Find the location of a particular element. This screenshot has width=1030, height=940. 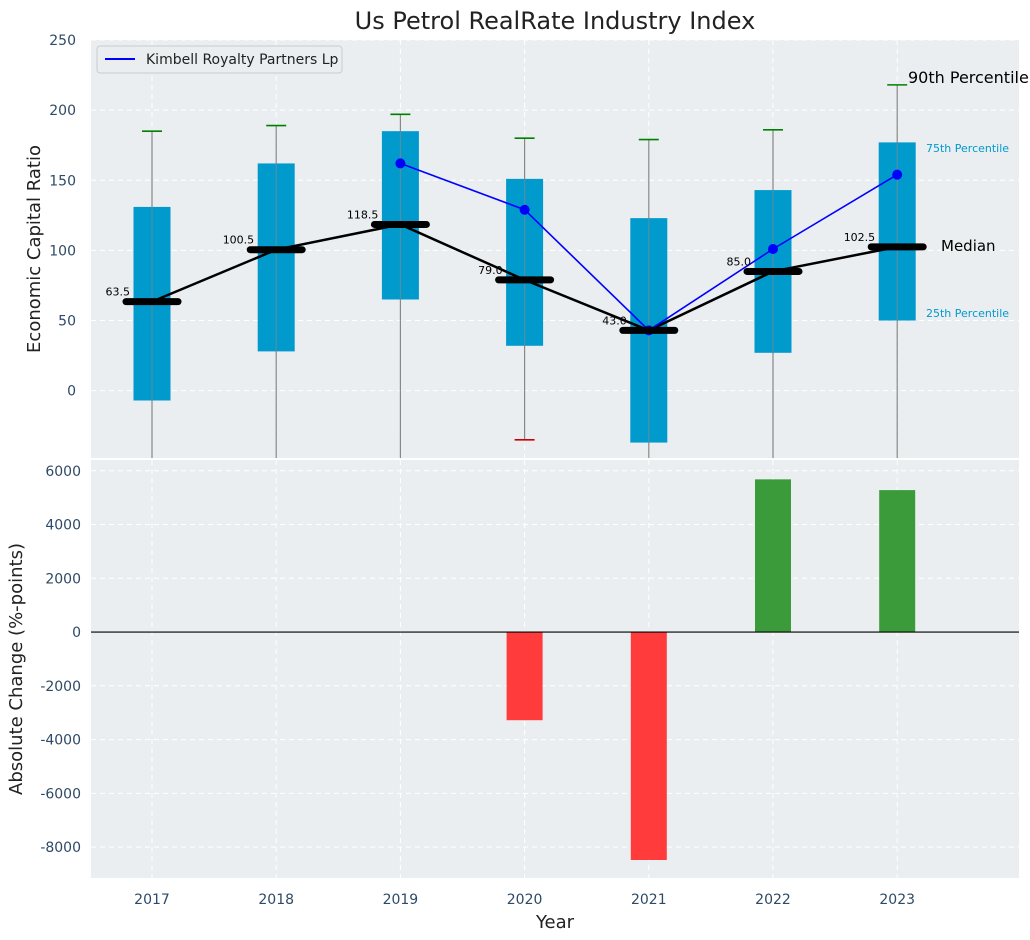

top-y-tick-label: 50 is located at coordinates (67, 322).